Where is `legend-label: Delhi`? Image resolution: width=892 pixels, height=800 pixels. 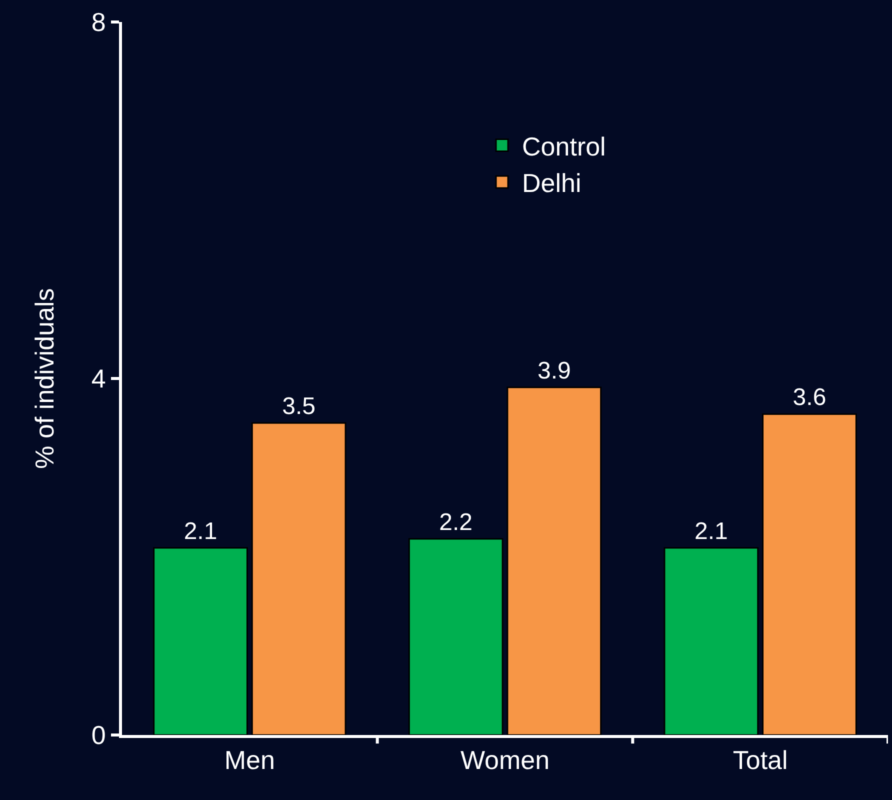 legend-label: Delhi is located at coordinates (552, 183).